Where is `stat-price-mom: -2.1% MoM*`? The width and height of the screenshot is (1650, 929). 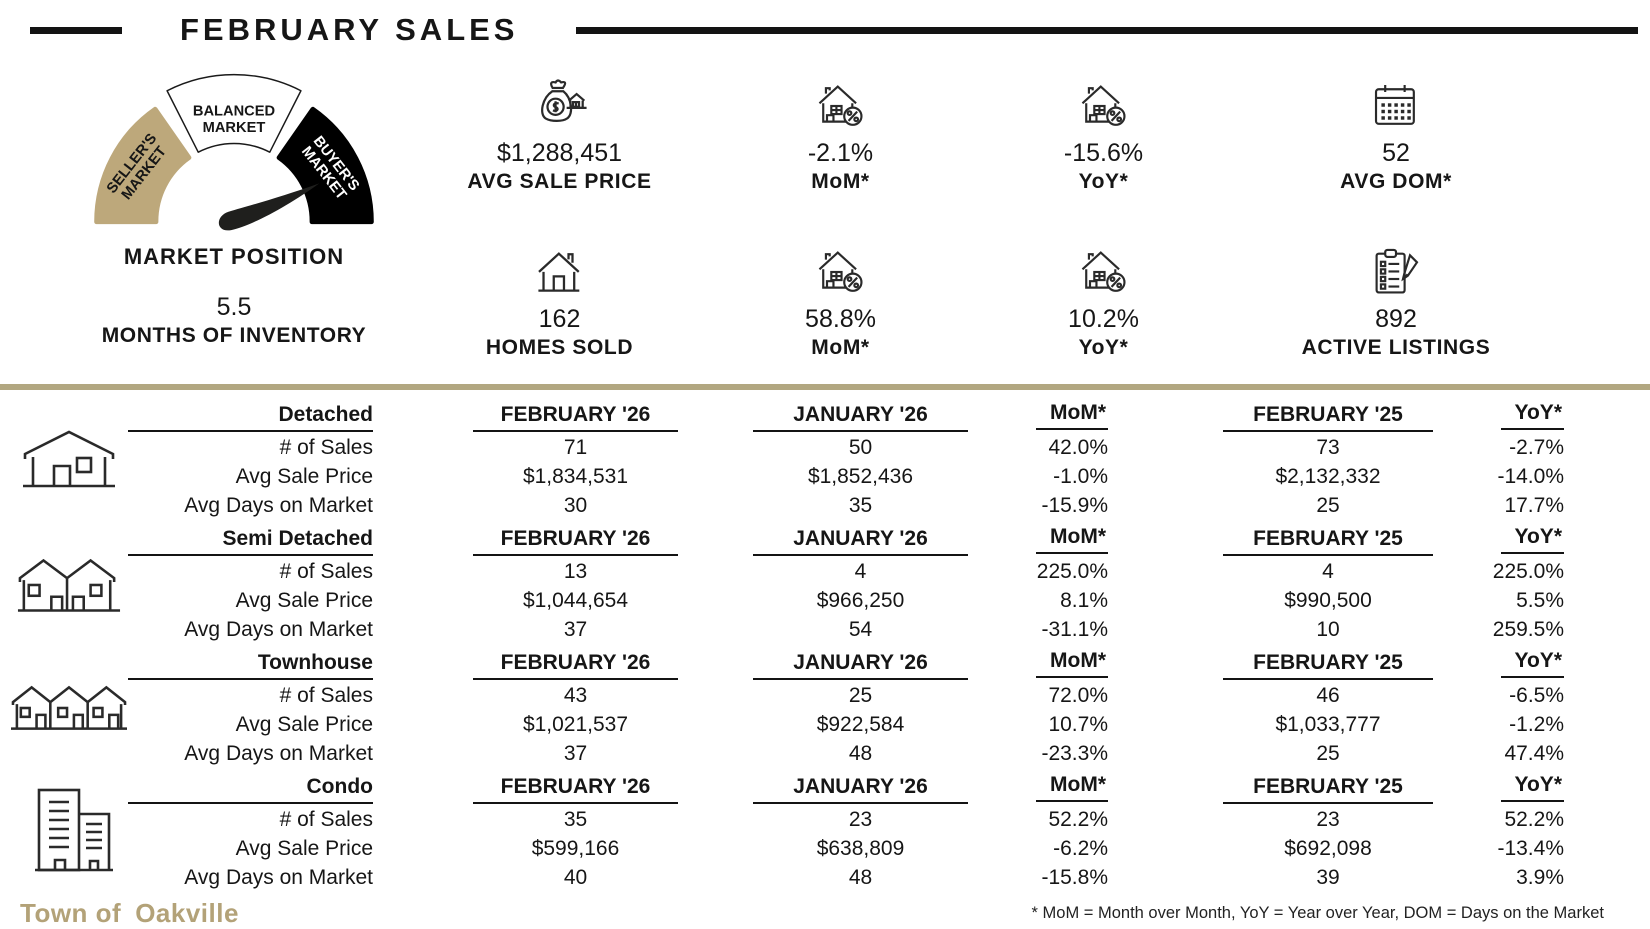
stat-price-mom: -2.1% MoM* is located at coordinates (840, 142).